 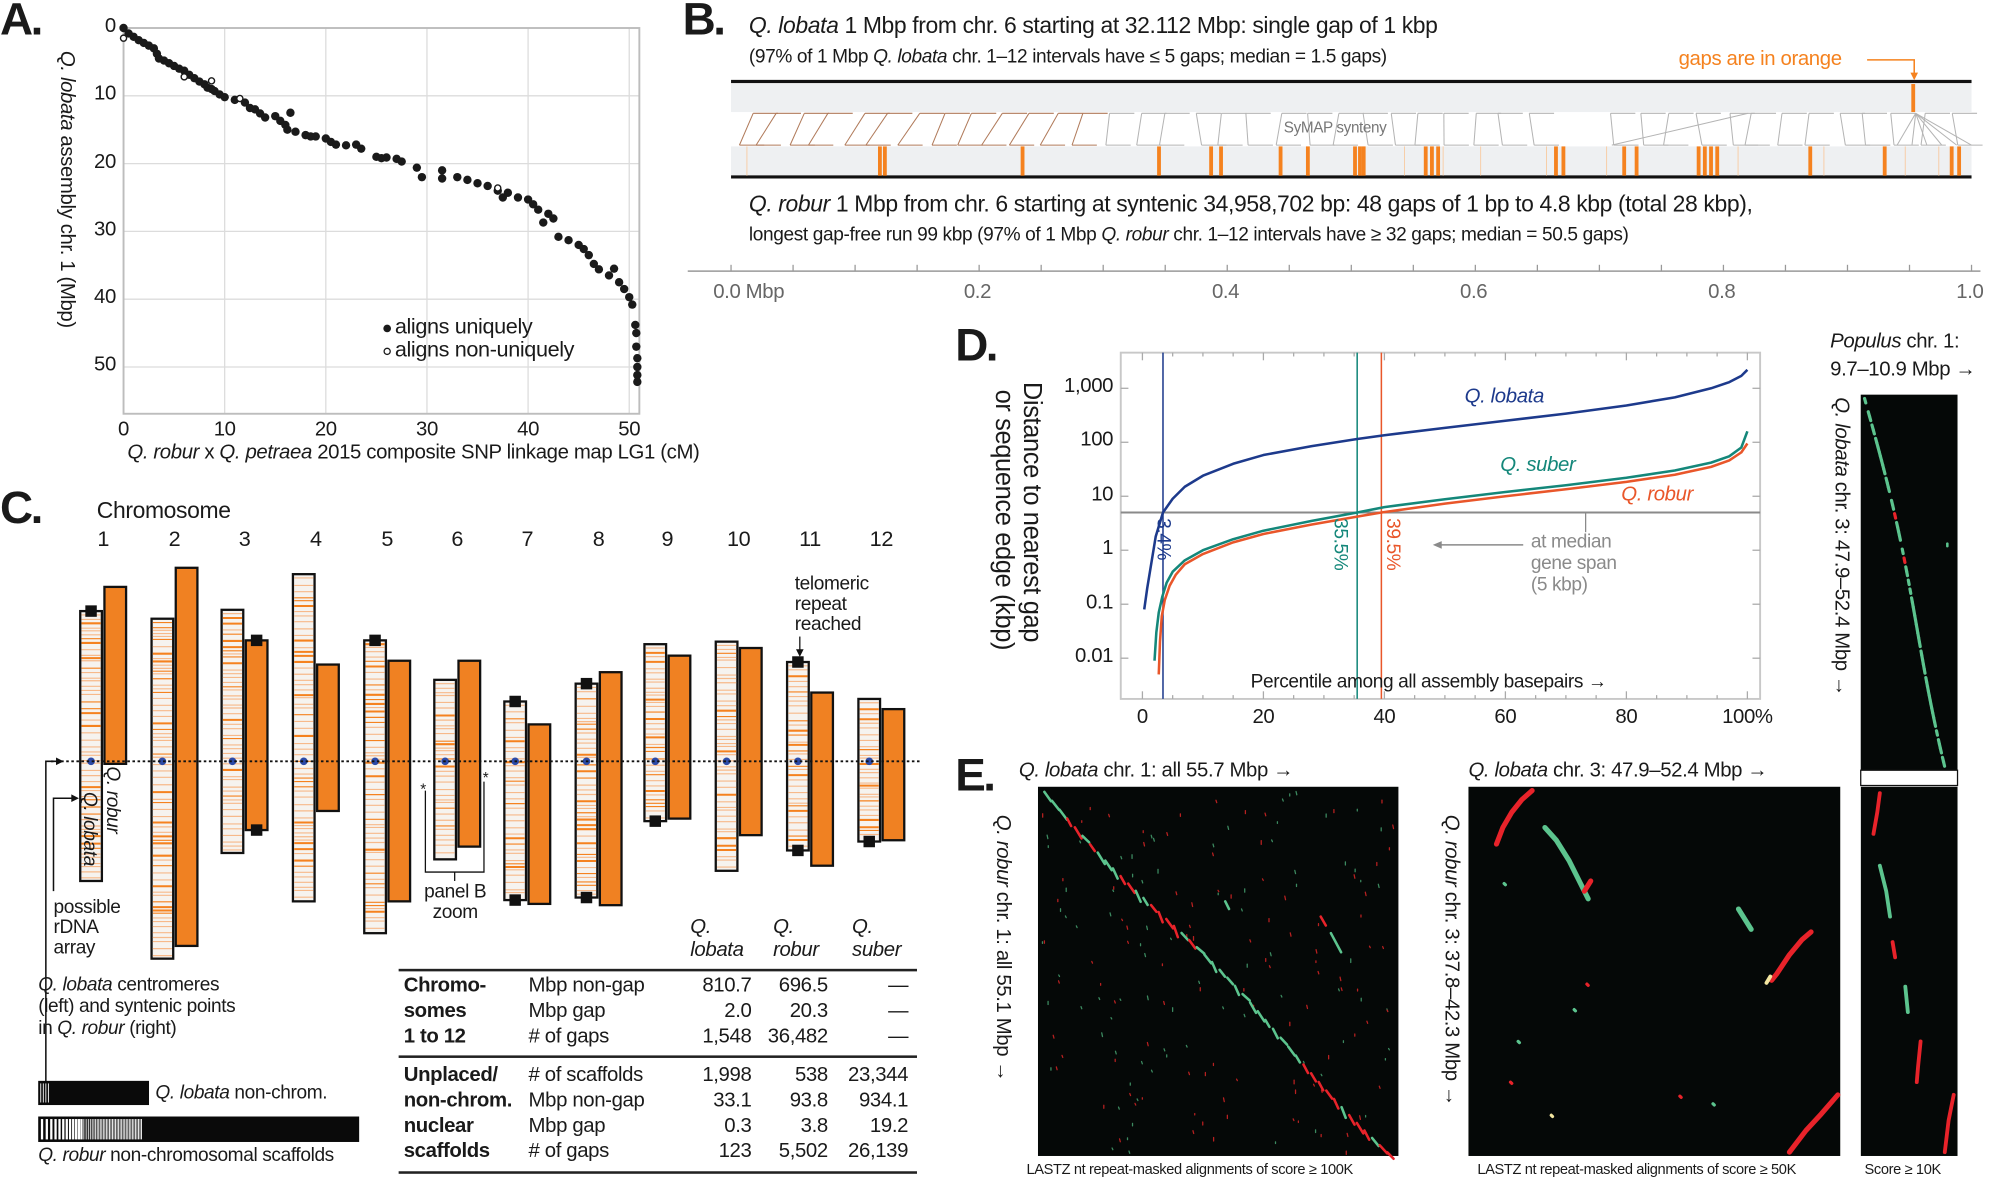 I want to click on chromosome-number: 6, so click(x=457, y=539).